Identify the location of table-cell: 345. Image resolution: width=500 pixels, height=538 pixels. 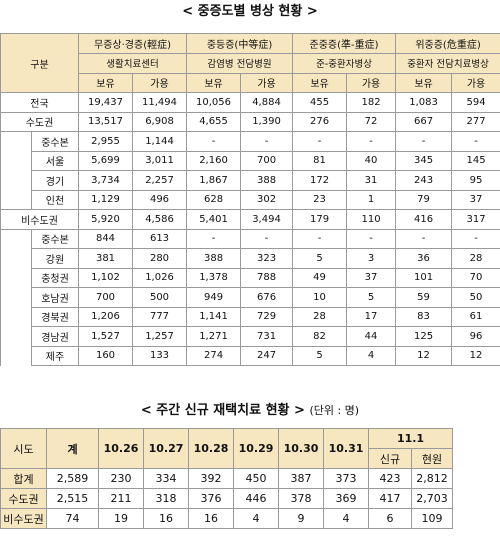
(424, 160).